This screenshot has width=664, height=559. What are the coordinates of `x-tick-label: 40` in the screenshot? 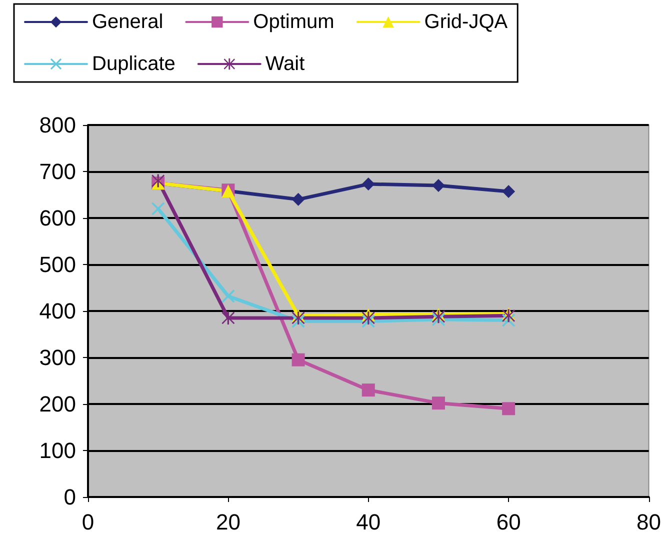 It's located at (368, 522).